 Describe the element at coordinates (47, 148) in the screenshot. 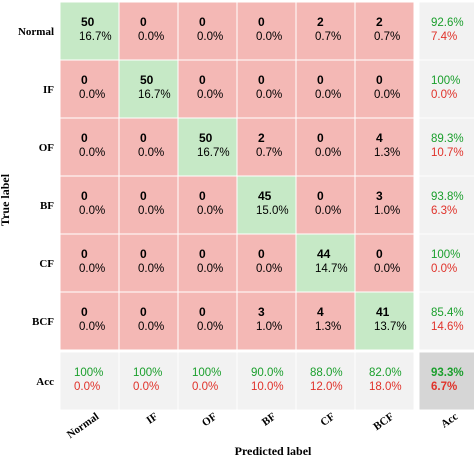

I see `row-label: OF` at that location.